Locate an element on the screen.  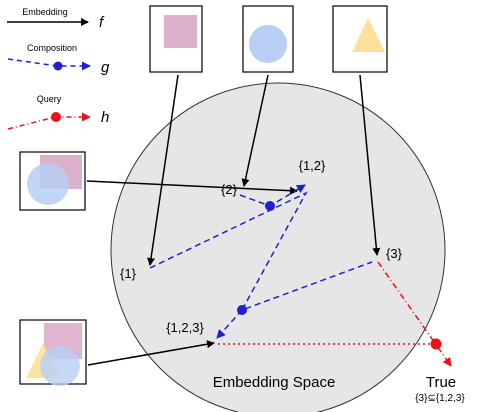
legend-query-label: Query is located at coordinates (49, 99).